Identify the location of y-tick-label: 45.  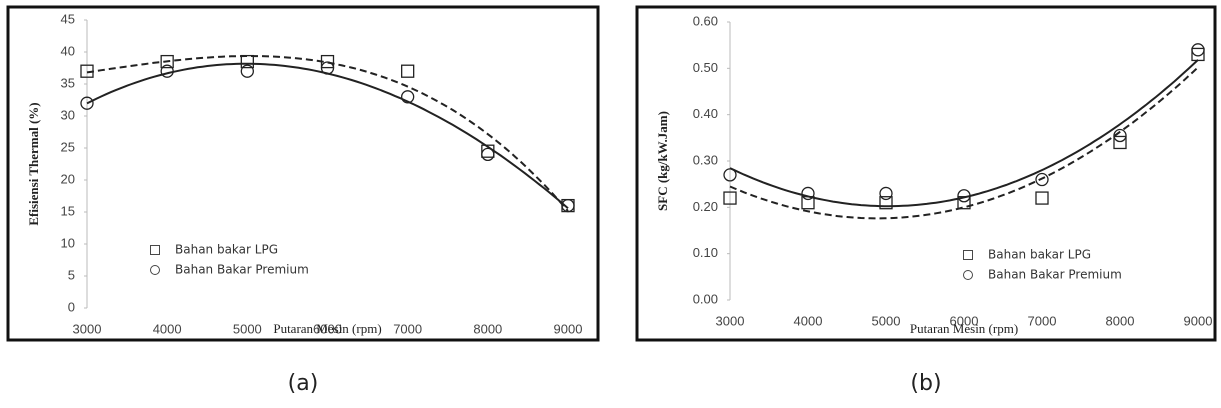
(68, 18).